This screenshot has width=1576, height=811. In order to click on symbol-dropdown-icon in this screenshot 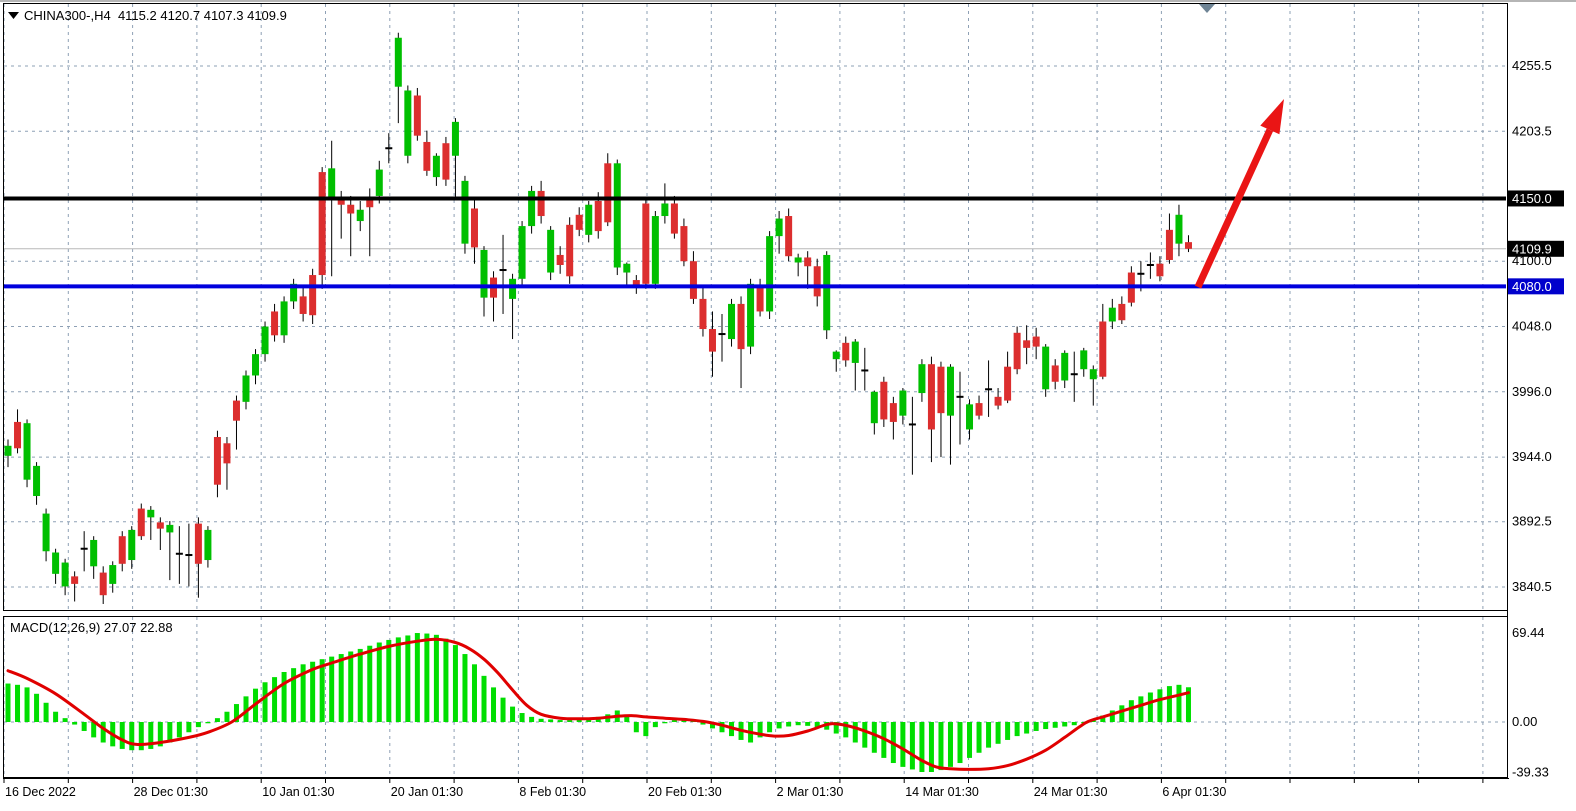, I will do `click(13, 16)`.